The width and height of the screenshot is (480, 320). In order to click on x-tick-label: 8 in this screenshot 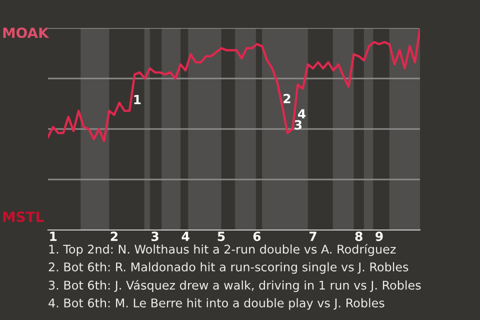, I will do `click(358, 237)`.